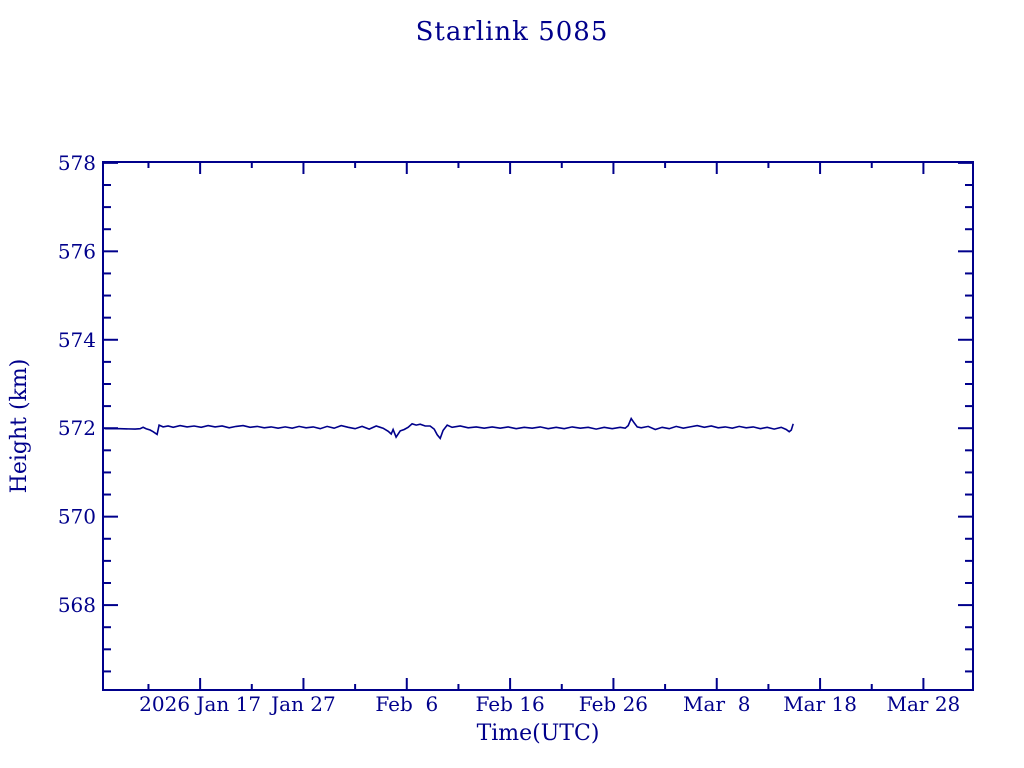  I want to click on y-tick-label: 578, so click(77, 163).